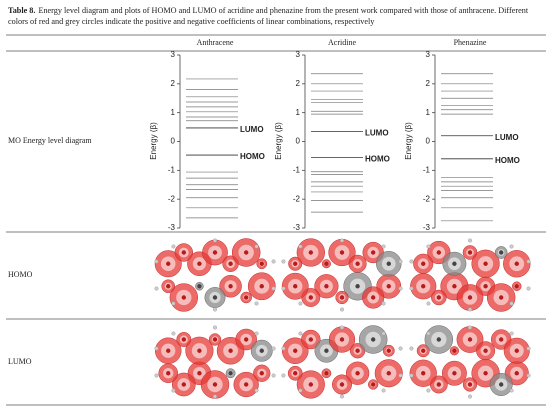 Image resolution: width=550 pixels, height=411 pixels. I want to click on lumo-label: LUMO, so click(507, 137).